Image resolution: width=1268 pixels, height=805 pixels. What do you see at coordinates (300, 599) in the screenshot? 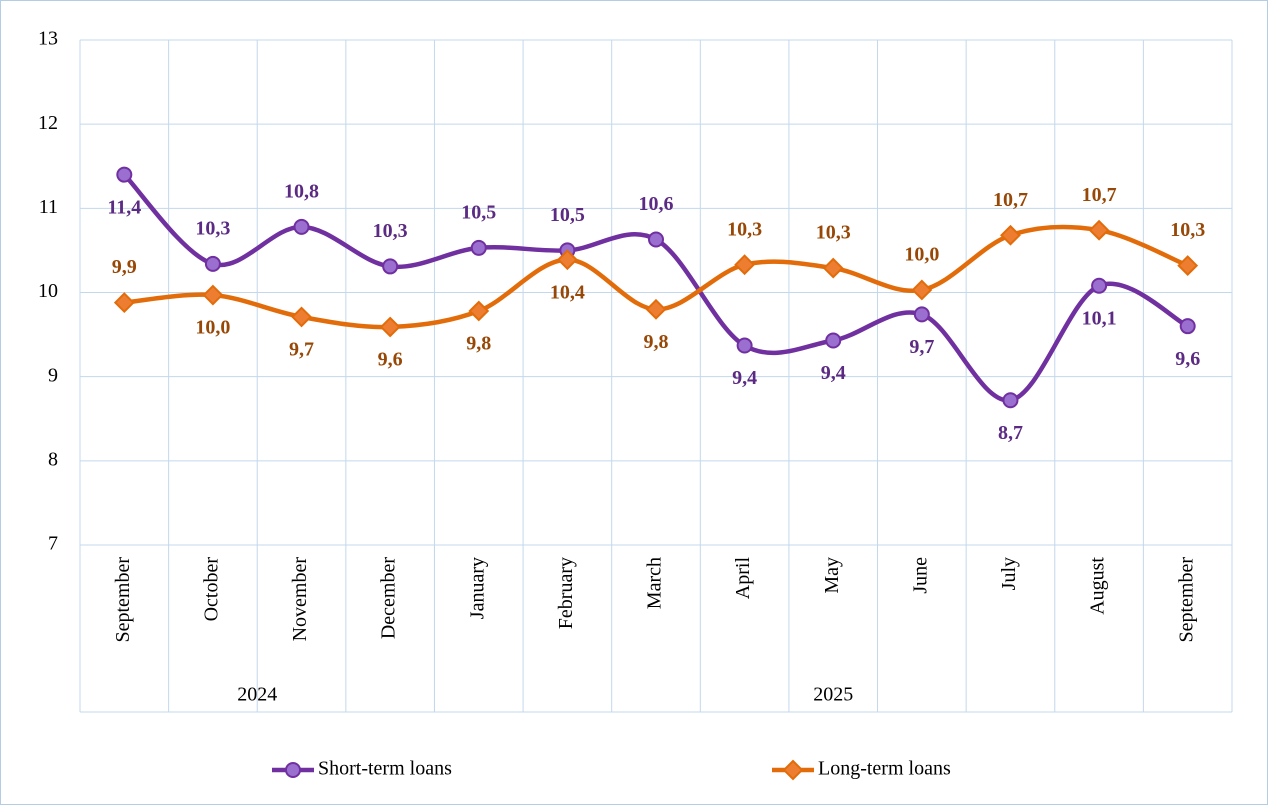
I see `x-tick-label: November` at bounding box center [300, 599].